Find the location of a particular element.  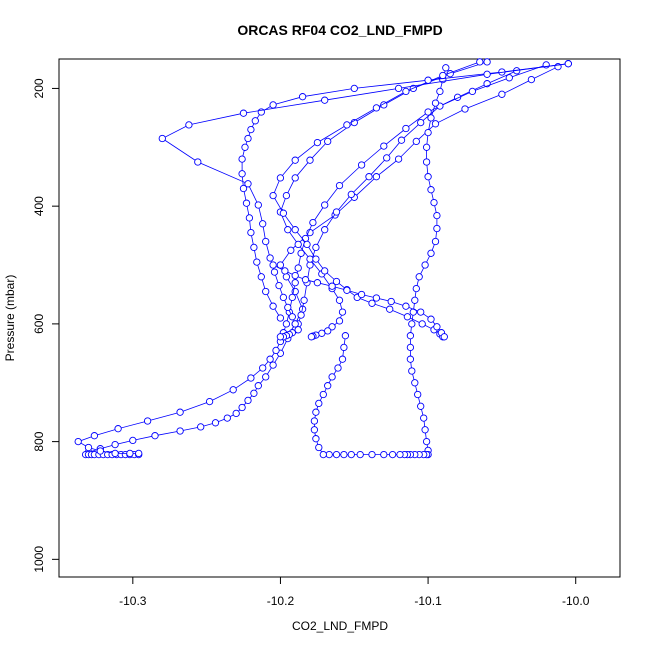

x-tick-label: -10.1 is located at coordinates (428, 601).